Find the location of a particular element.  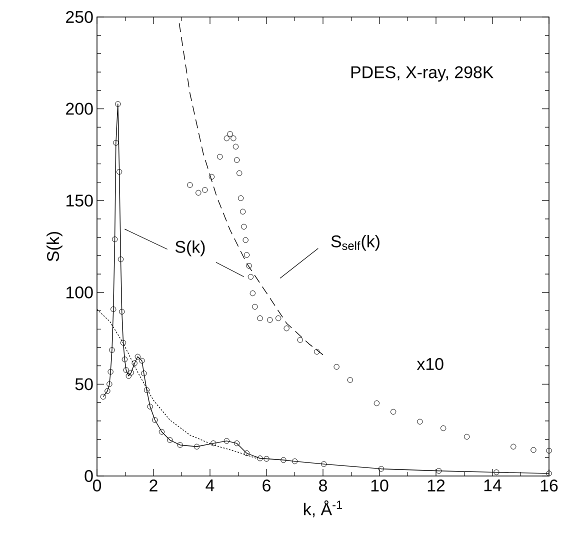

y-tick-label: 250 is located at coordinates (79, 17).